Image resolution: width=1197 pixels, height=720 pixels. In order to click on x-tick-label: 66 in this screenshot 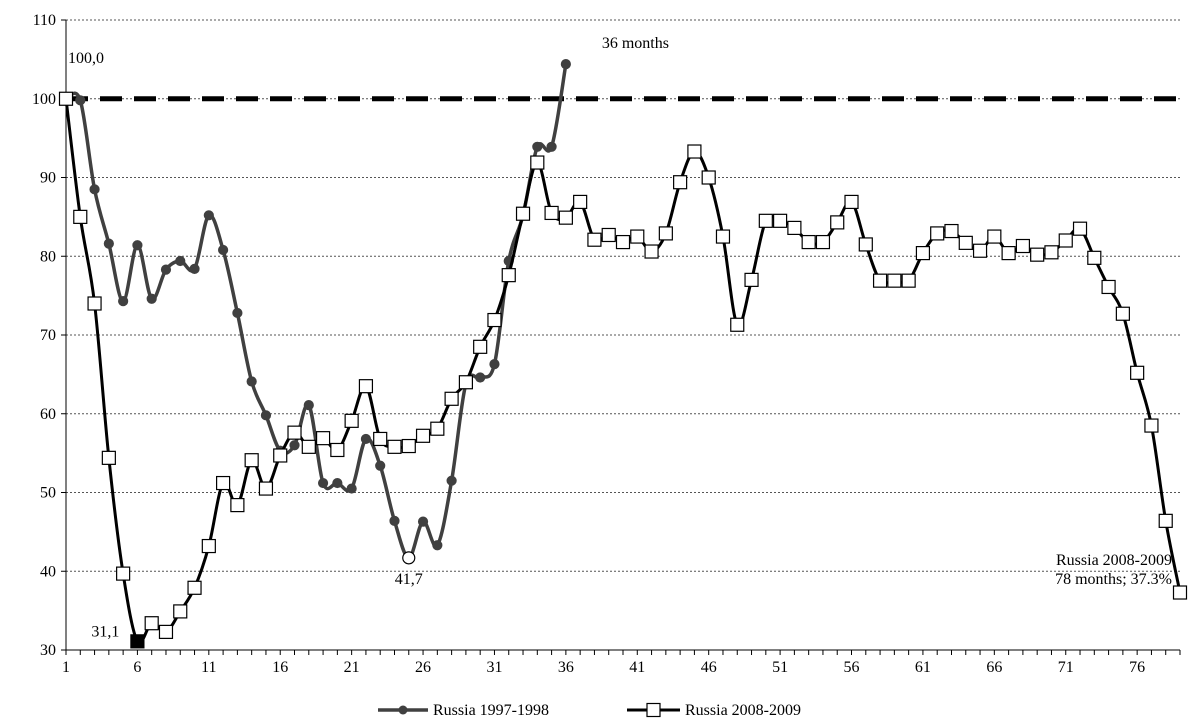, I will do `click(994, 667)`.